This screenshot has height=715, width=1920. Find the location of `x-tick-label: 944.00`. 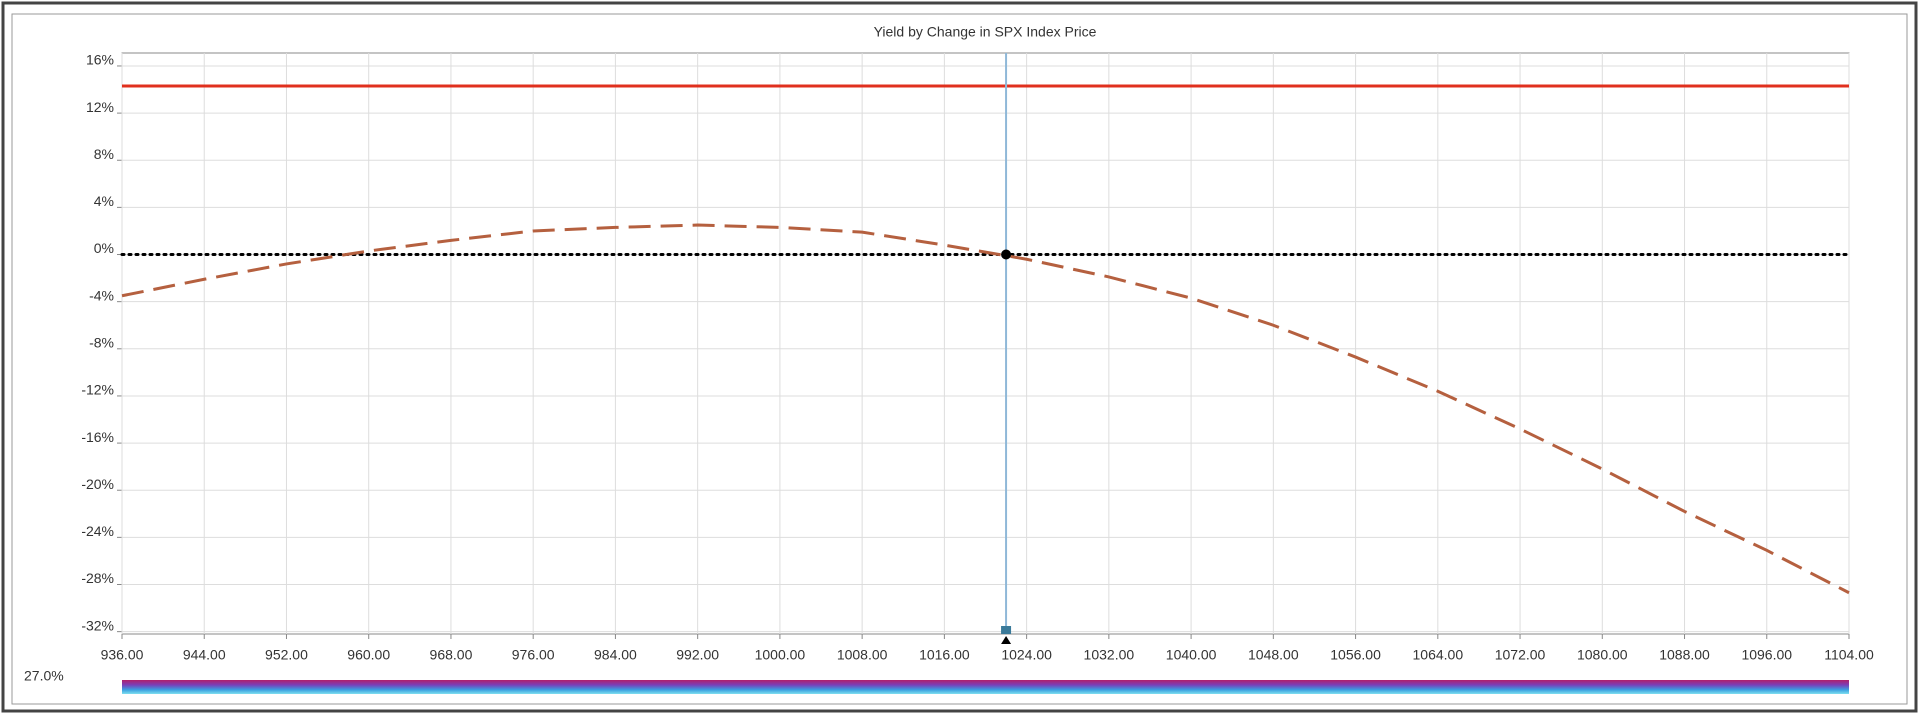

x-tick-label: 944.00 is located at coordinates (204, 655).